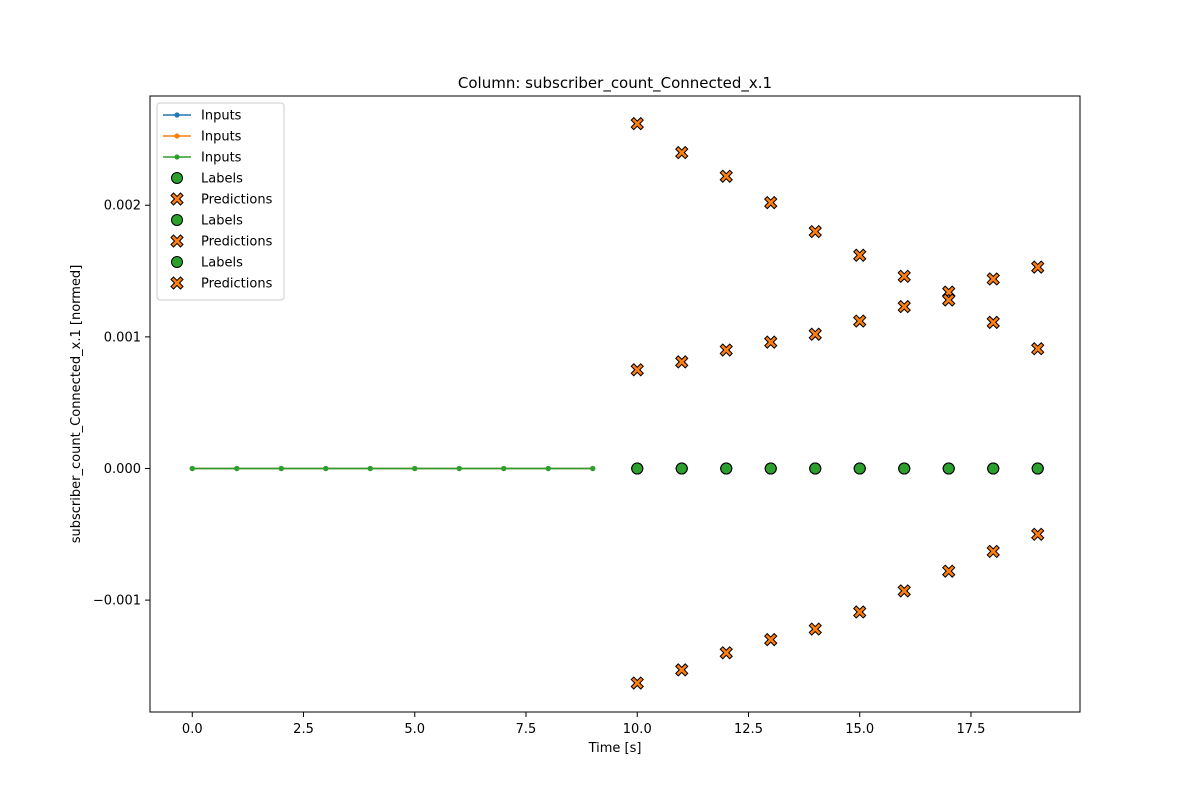 The height and width of the screenshot is (800, 1200). What do you see at coordinates (414, 729) in the screenshot?
I see `x-tick-label: 5.0` at bounding box center [414, 729].